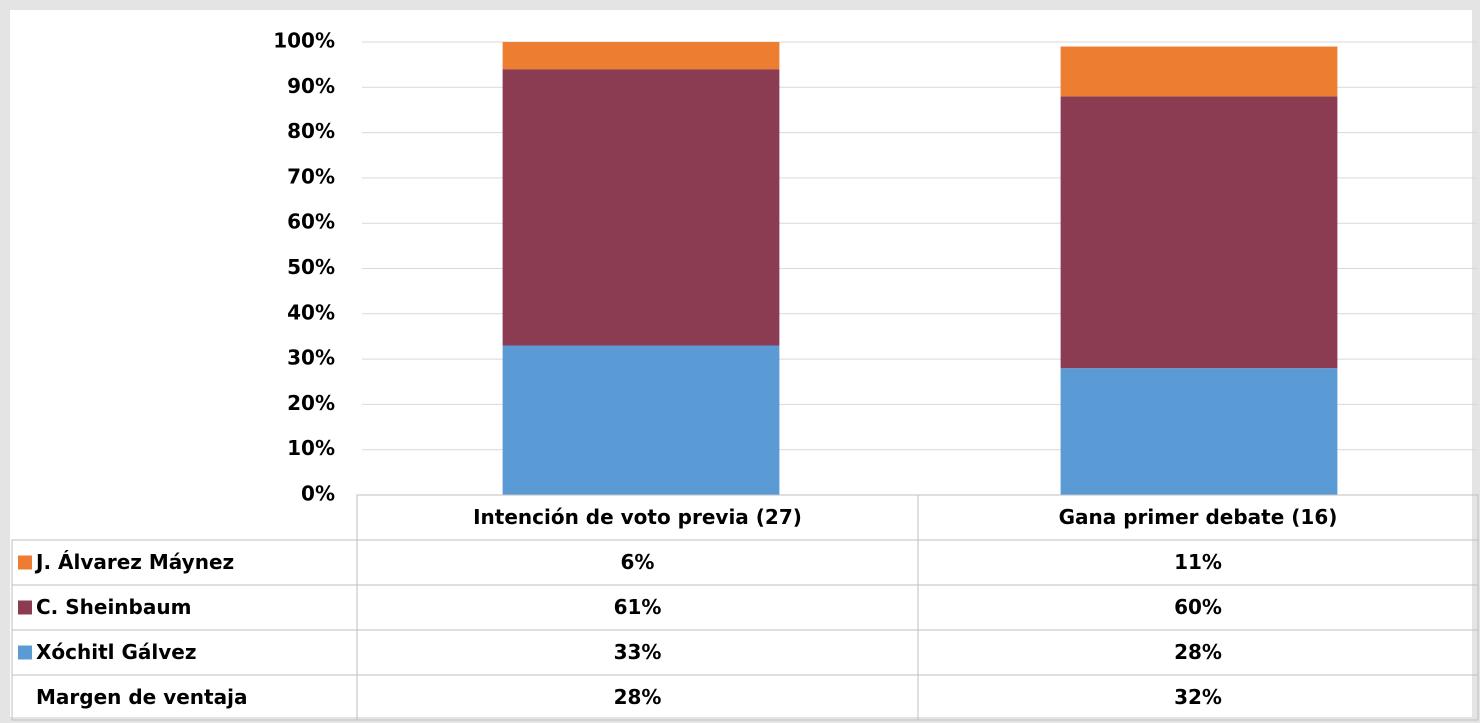 Image resolution: width=1480 pixels, height=723 pixels. I want to click on legend-label: Margen de ventaja, so click(141, 697).